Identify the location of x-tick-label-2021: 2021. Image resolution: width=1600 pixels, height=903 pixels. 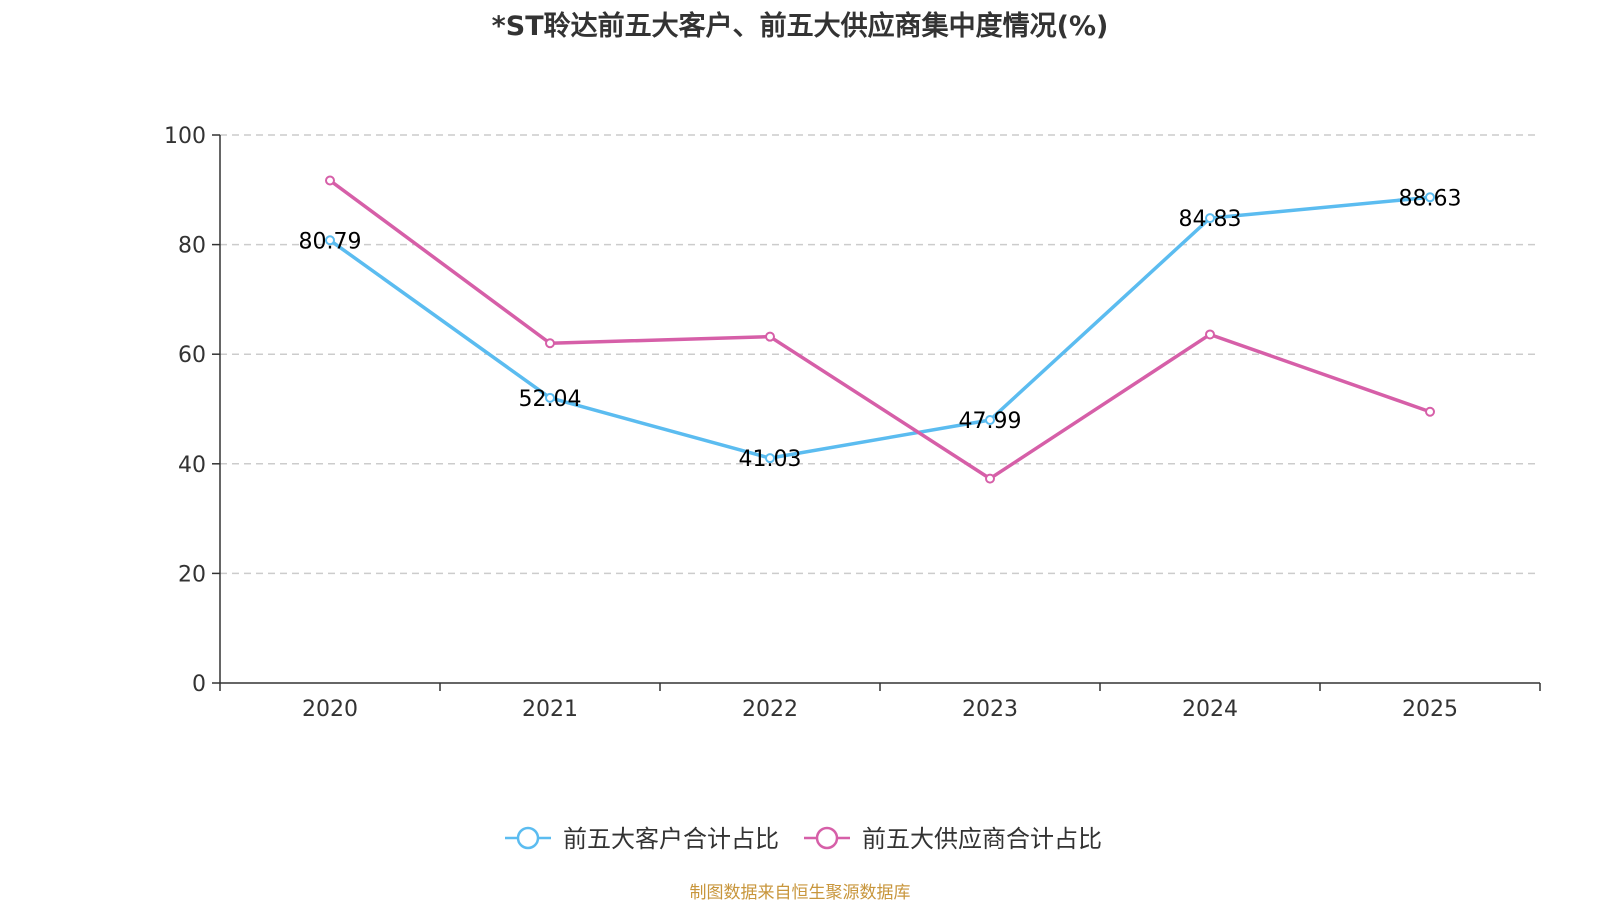
(550, 709).